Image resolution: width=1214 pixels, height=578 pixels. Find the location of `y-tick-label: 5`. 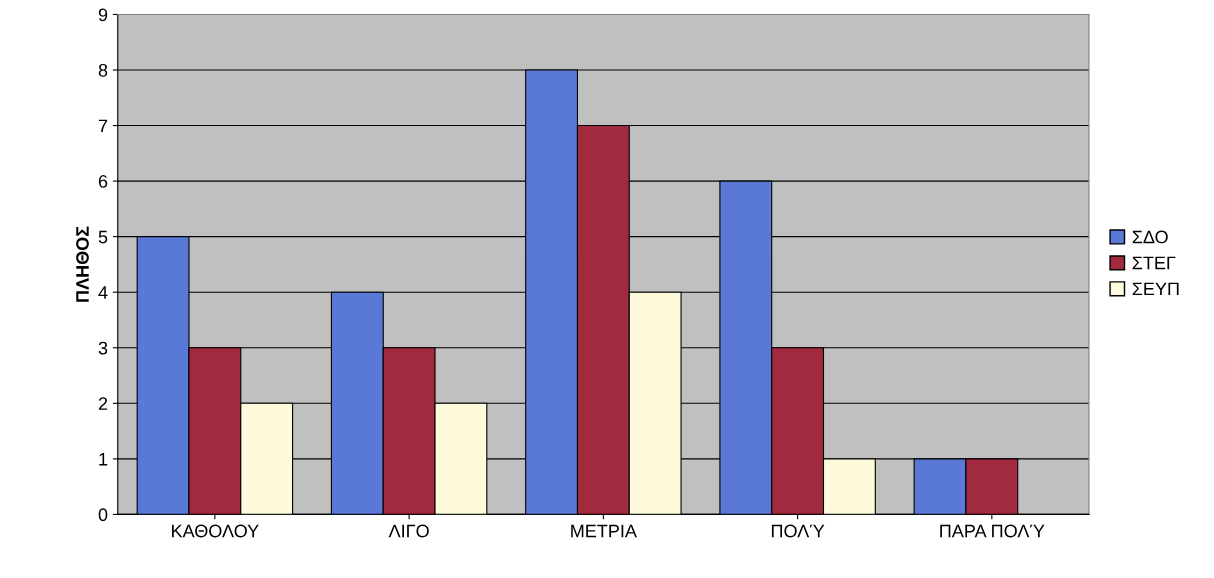

y-tick-label: 5 is located at coordinates (103, 237).